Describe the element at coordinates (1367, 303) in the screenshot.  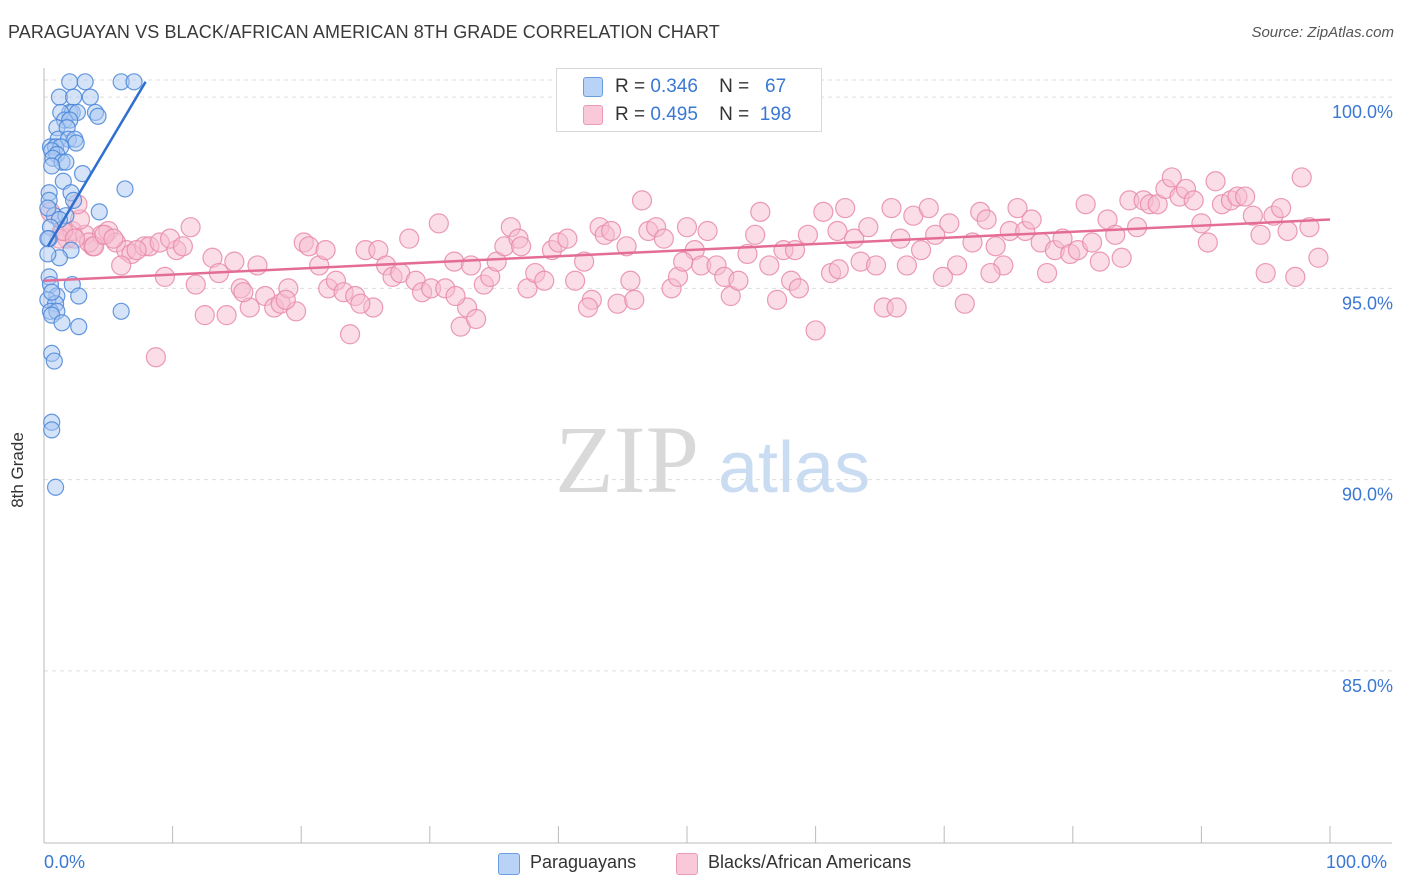
I see `y-tick-label: 95.0%` at that location.